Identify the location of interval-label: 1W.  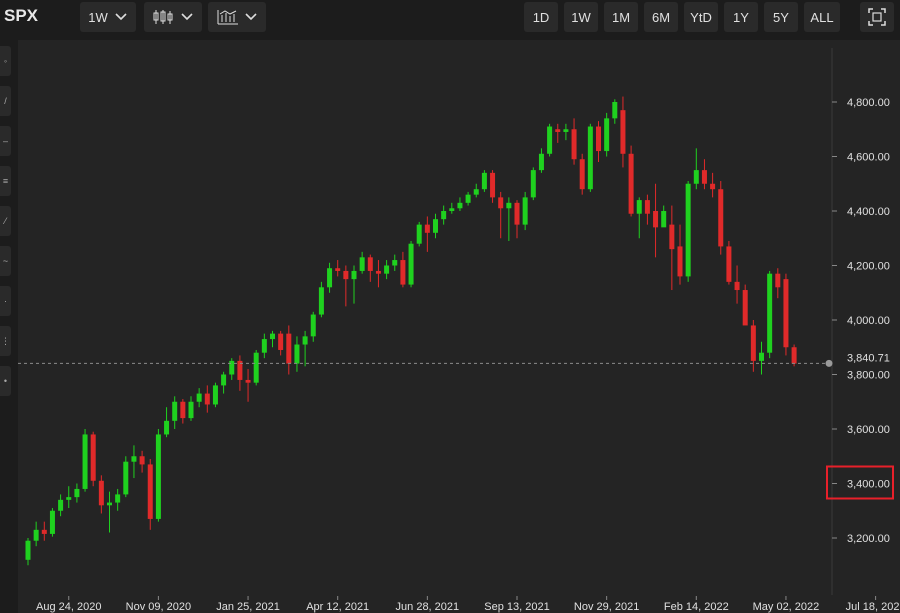
(98, 17).